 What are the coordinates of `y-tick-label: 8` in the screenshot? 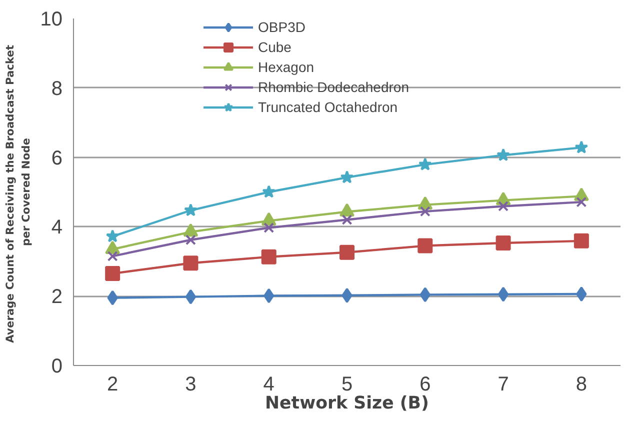 It's located at (56, 89).